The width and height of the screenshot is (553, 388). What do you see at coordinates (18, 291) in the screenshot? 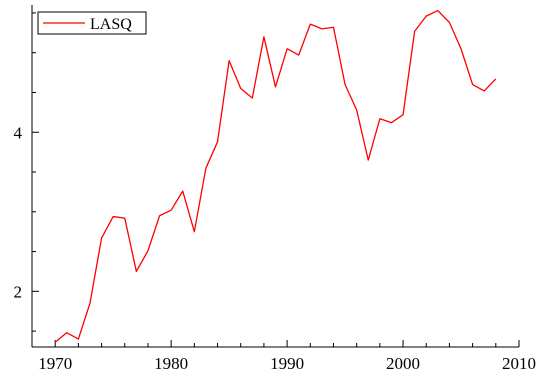
I see `y-tick-label: 2` at bounding box center [18, 291].